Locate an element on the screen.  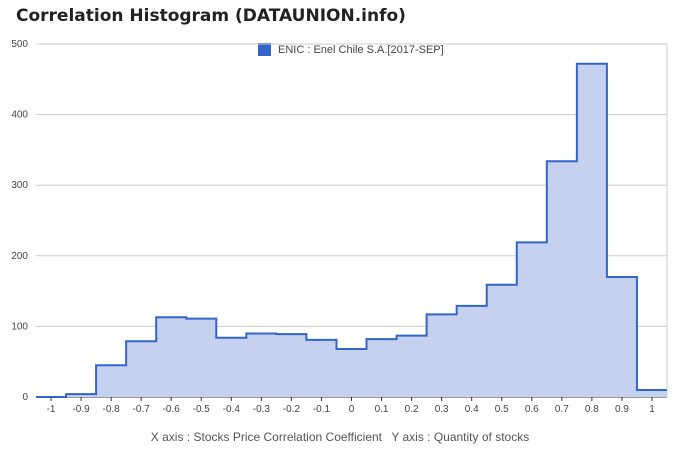
x-tick-label: -0.7 is located at coordinates (142, 409).